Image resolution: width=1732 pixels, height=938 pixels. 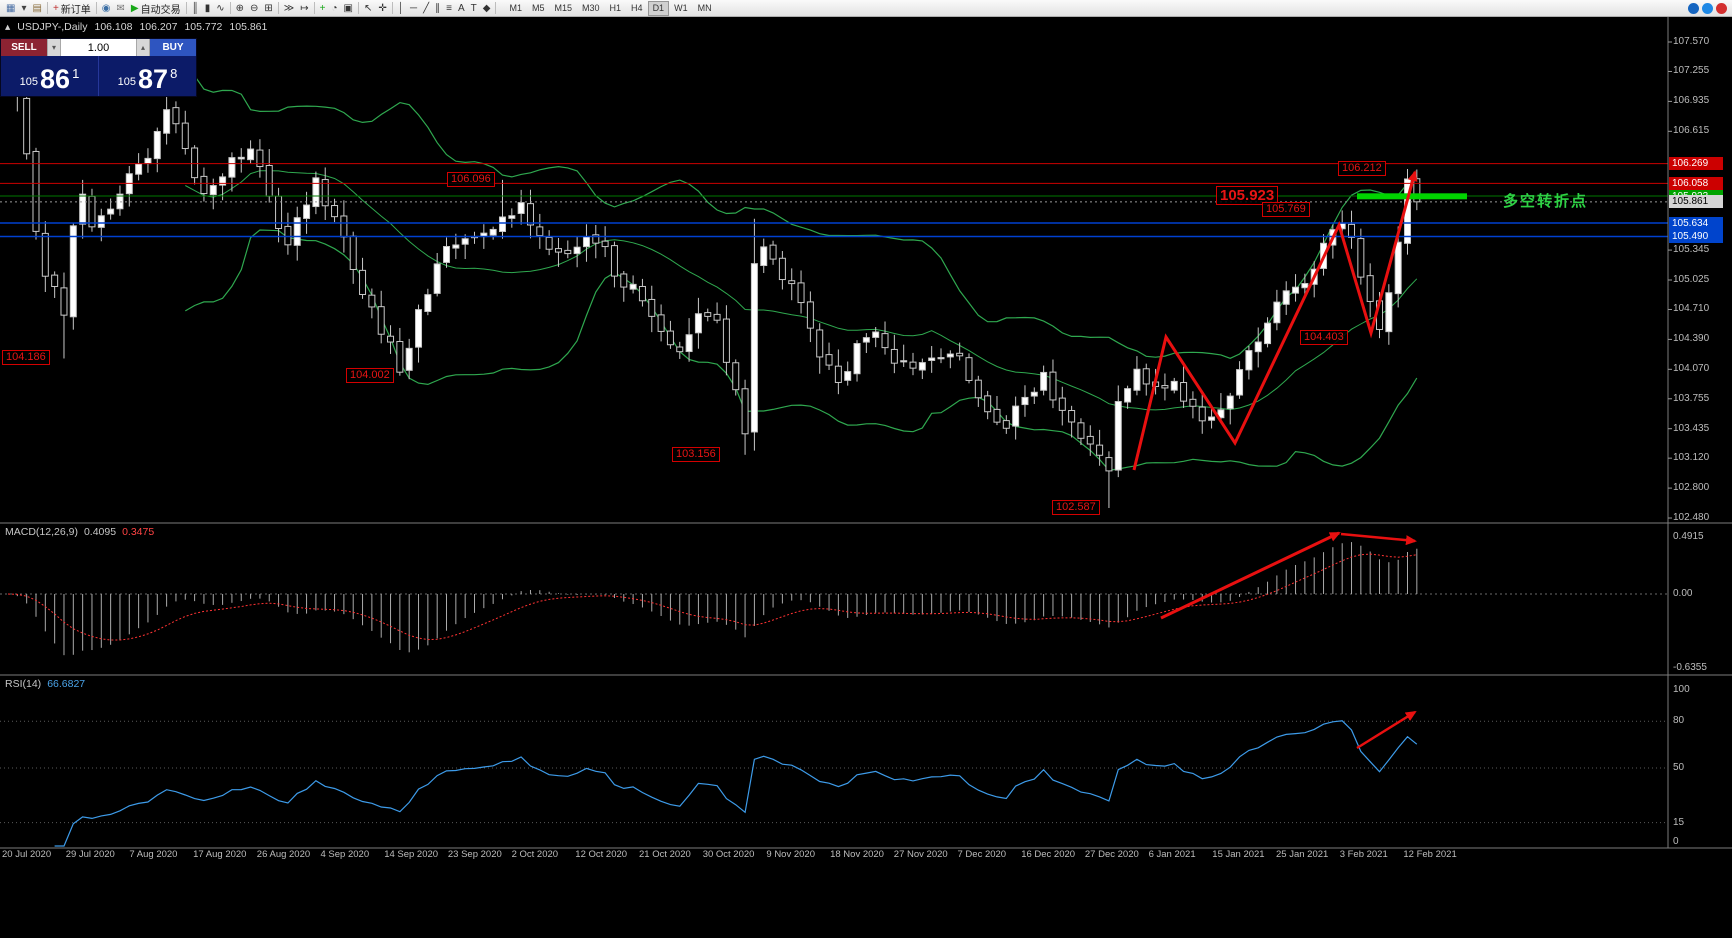 What do you see at coordinates (24, 47) in the screenshot?
I see `sell-button: SELL` at bounding box center [24, 47].